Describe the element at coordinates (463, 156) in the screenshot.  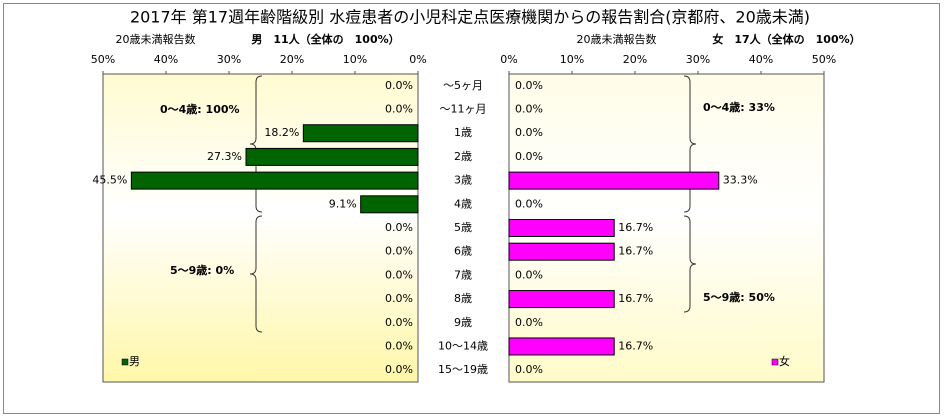
I see `category-label: 2歳` at that location.